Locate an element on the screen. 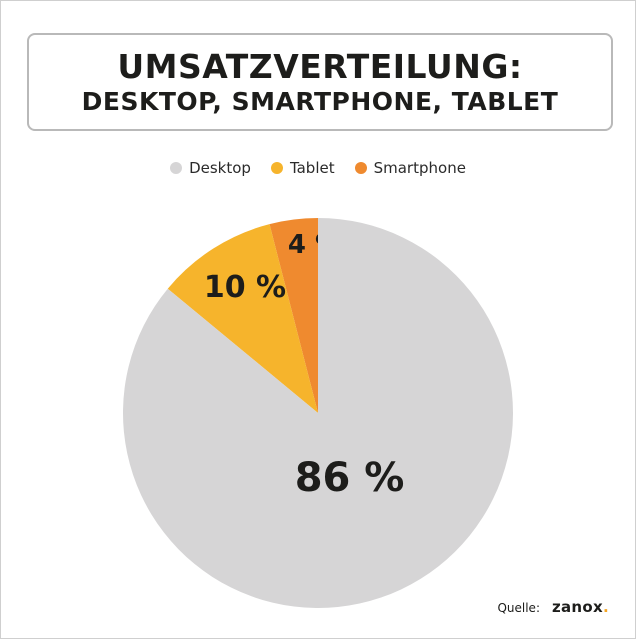 This screenshot has width=638, height=641. legend-swatch-desktop is located at coordinates (176, 168).